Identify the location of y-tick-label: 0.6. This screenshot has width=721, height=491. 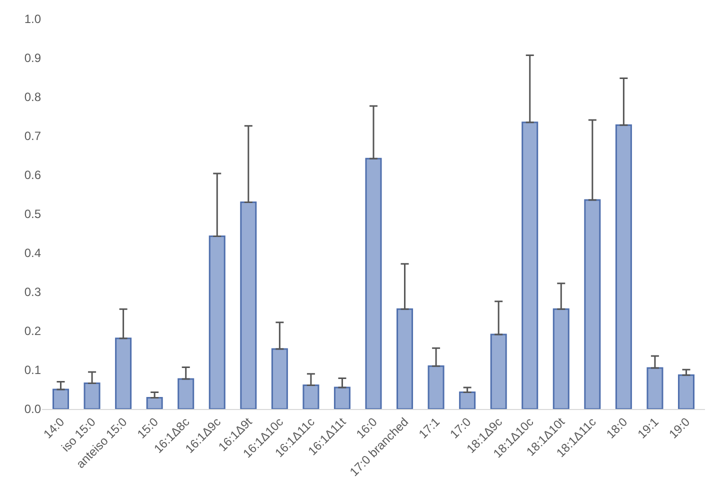
(33, 175).